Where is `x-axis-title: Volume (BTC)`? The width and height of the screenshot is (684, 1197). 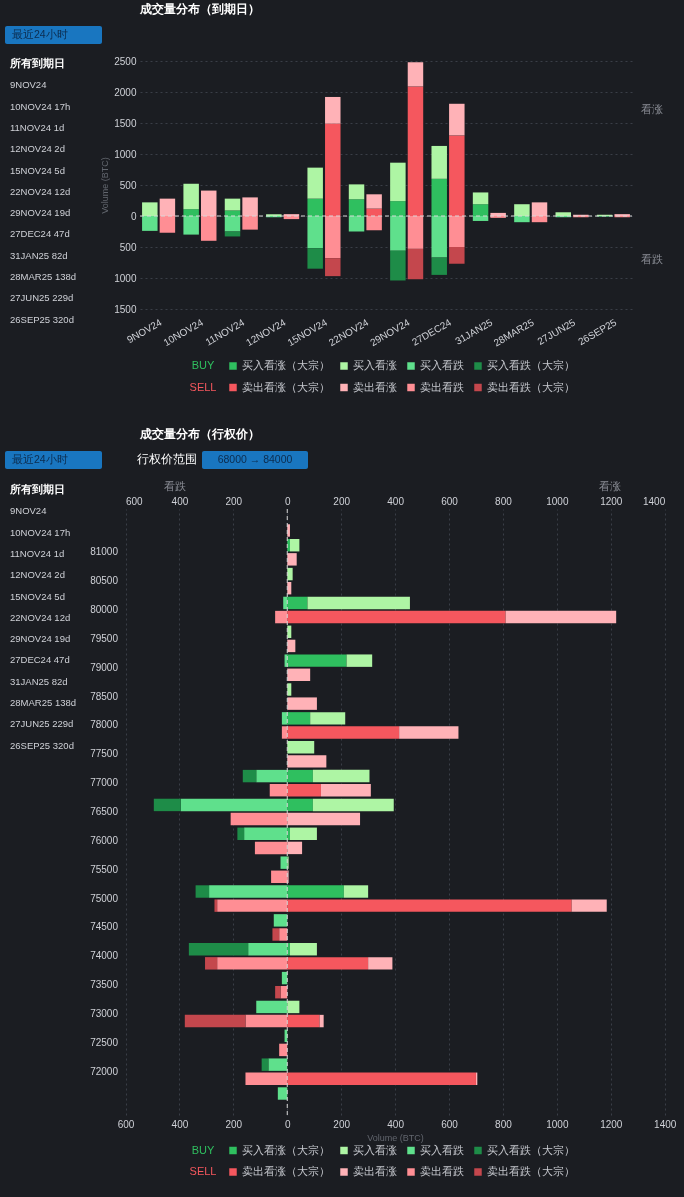 x-axis-title: Volume (BTC) is located at coordinates (395, 1137).